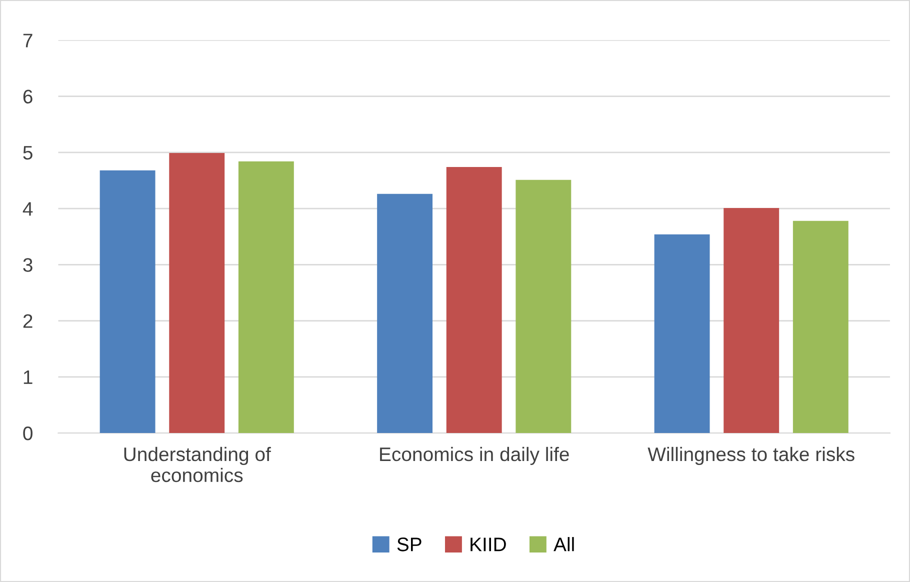  Describe the element at coordinates (474, 456) in the screenshot. I see `x-tick-label: Economics in daily life` at that location.